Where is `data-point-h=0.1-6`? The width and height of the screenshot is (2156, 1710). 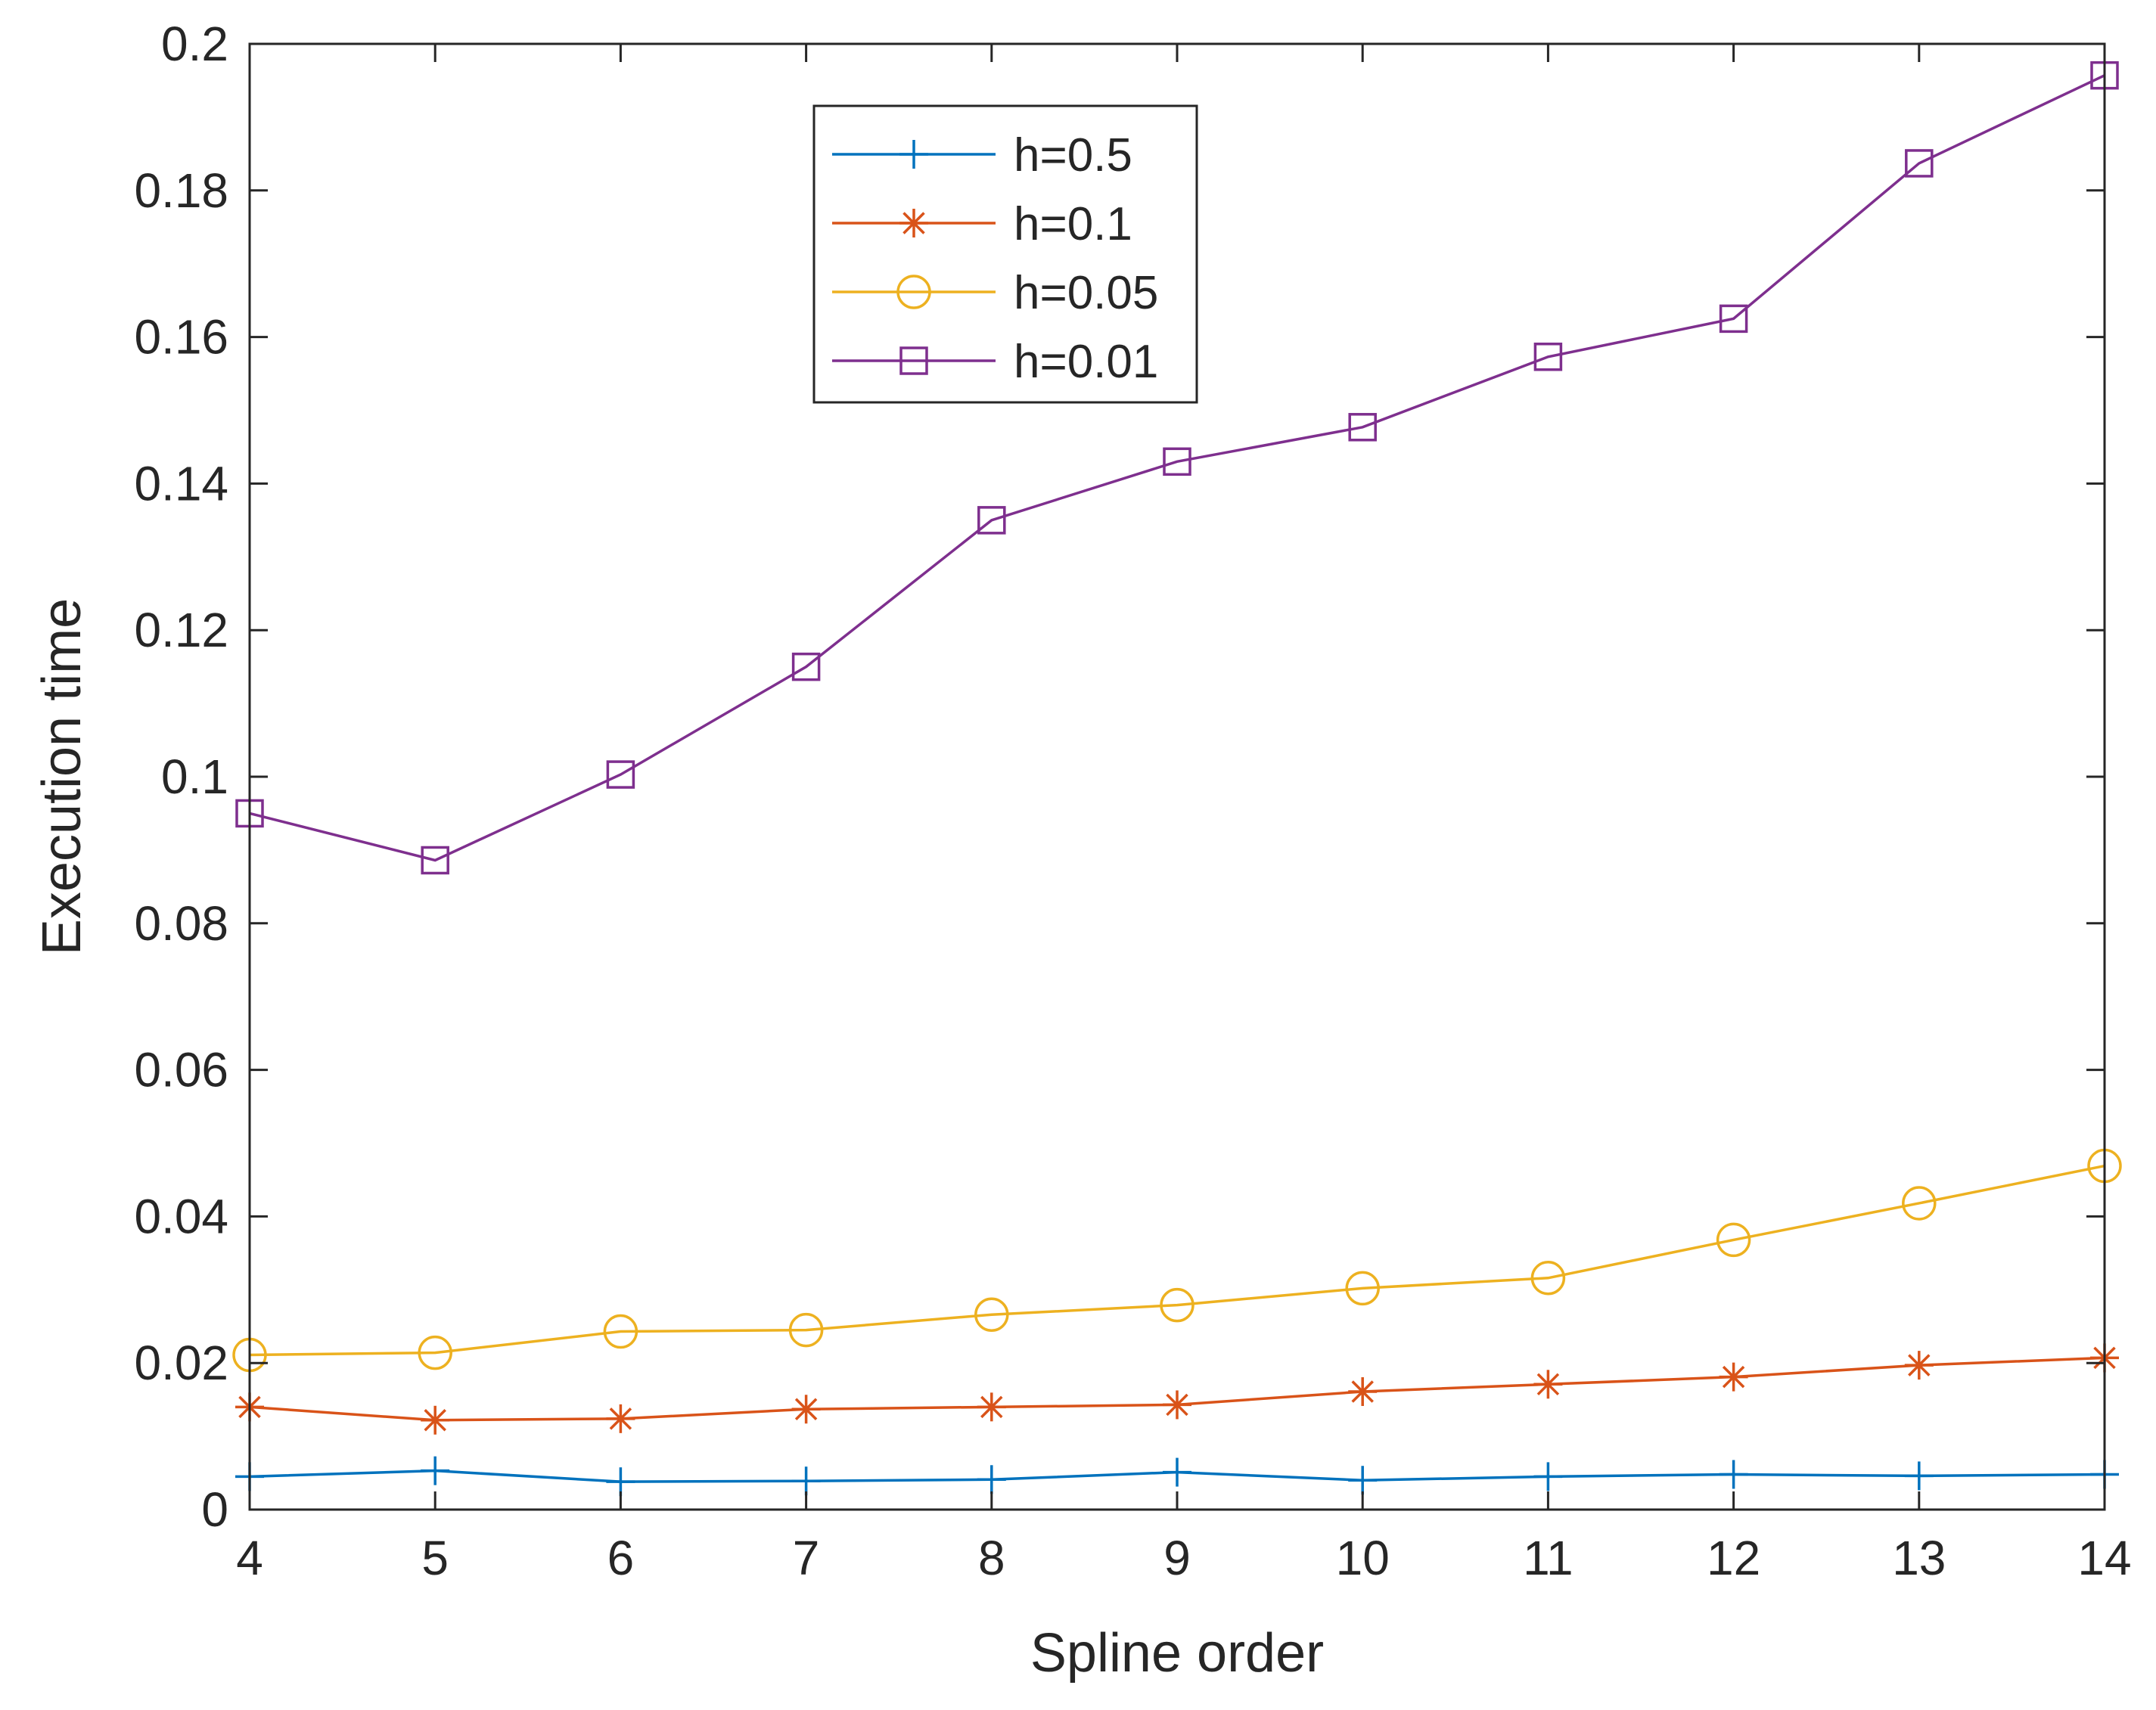
data-point-h=0.1-6 is located at coordinates (620, 1418).